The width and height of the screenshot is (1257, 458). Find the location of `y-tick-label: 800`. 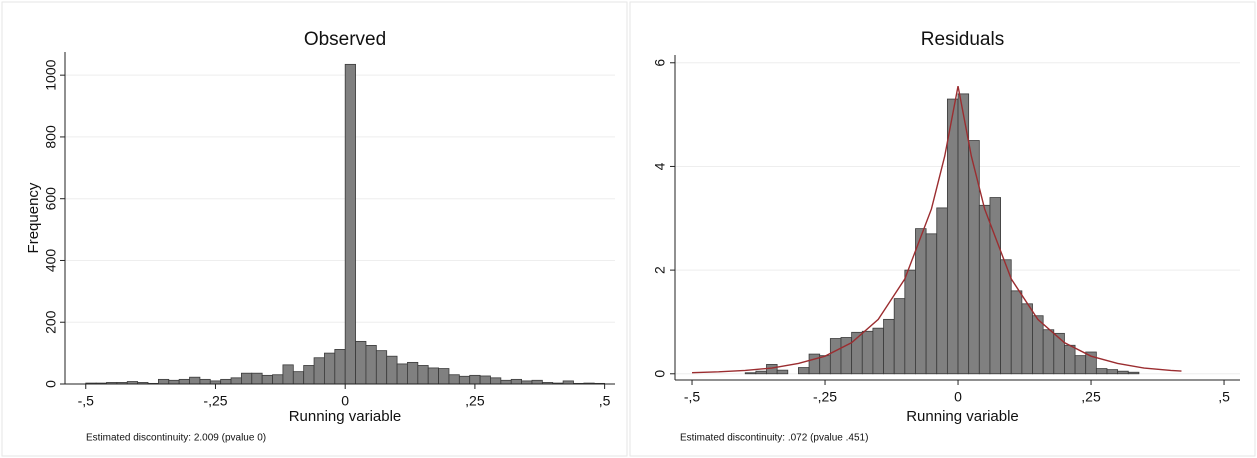

y-tick-label: 800 is located at coordinates (51, 137).